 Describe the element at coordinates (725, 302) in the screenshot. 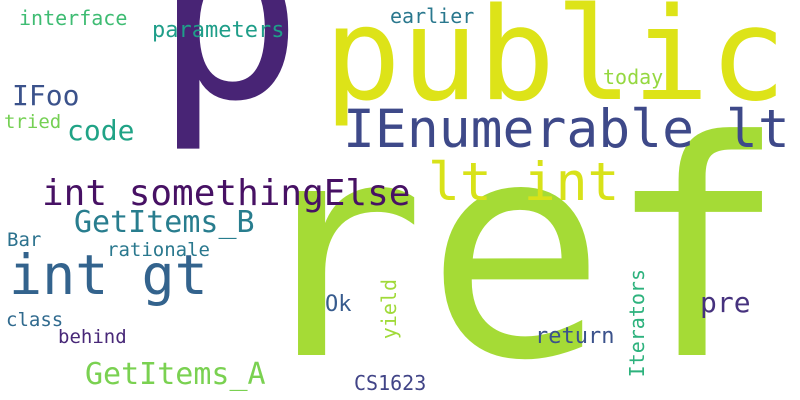

I see `word-pre: pre` at that location.